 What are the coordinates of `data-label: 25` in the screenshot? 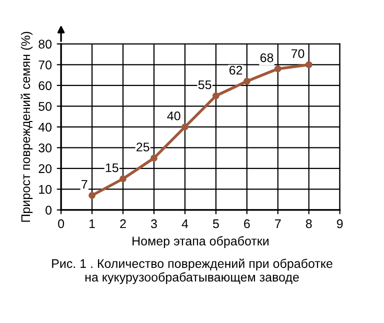 It's located at (143, 147).